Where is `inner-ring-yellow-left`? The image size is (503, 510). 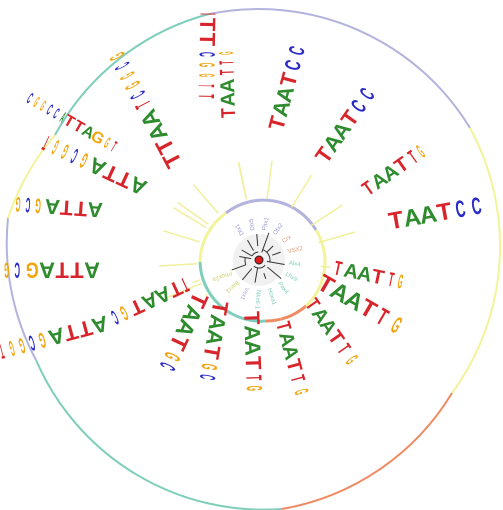 inner-ring-yellow-left is located at coordinates (212, 237).